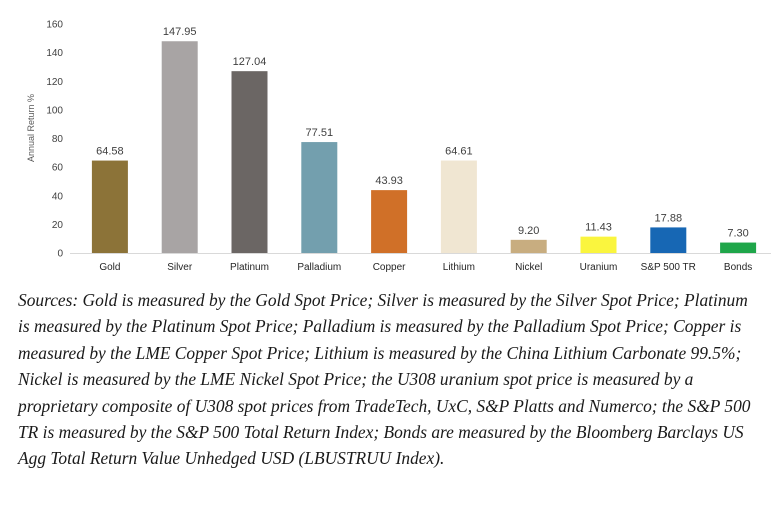 The width and height of the screenshot is (773, 532). What do you see at coordinates (389, 181) in the screenshot?
I see `value-label: 43.93` at bounding box center [389, 181].